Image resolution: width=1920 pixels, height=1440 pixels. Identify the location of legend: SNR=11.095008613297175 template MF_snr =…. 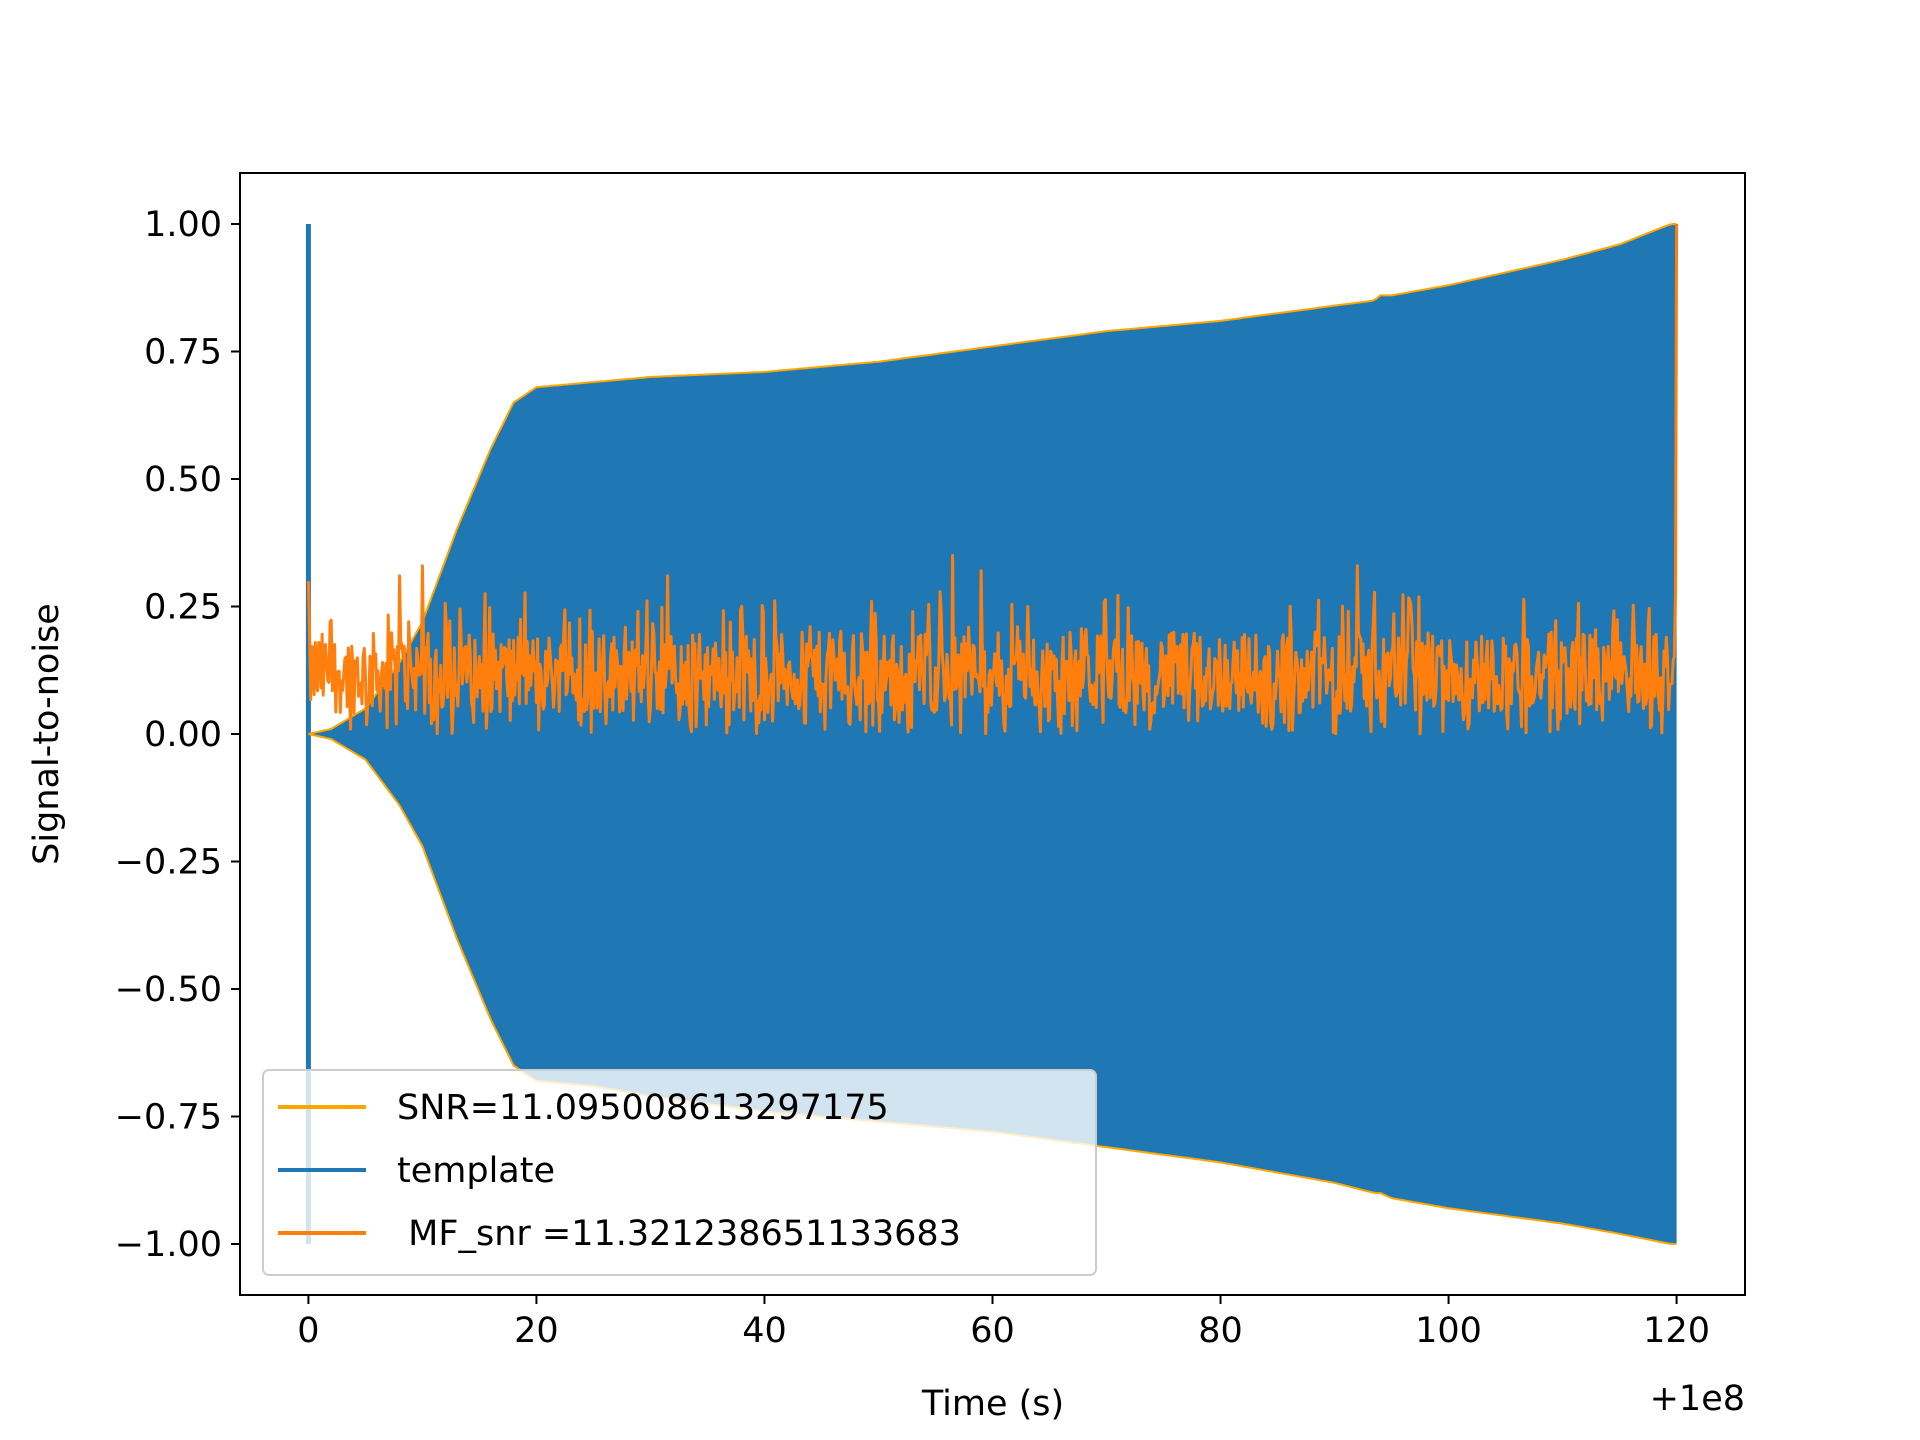
(679, 1172).